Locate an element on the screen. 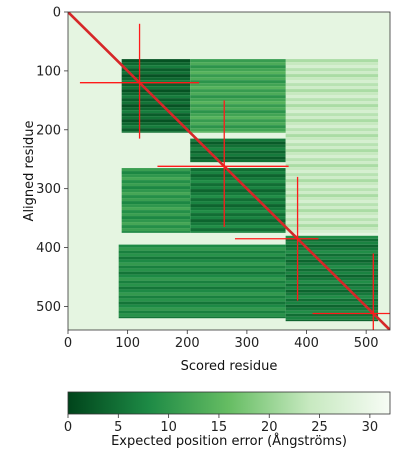 This screenshot has height=466, width=419. colorbar-tick-label: 30 is located at coordinates (370, 427).